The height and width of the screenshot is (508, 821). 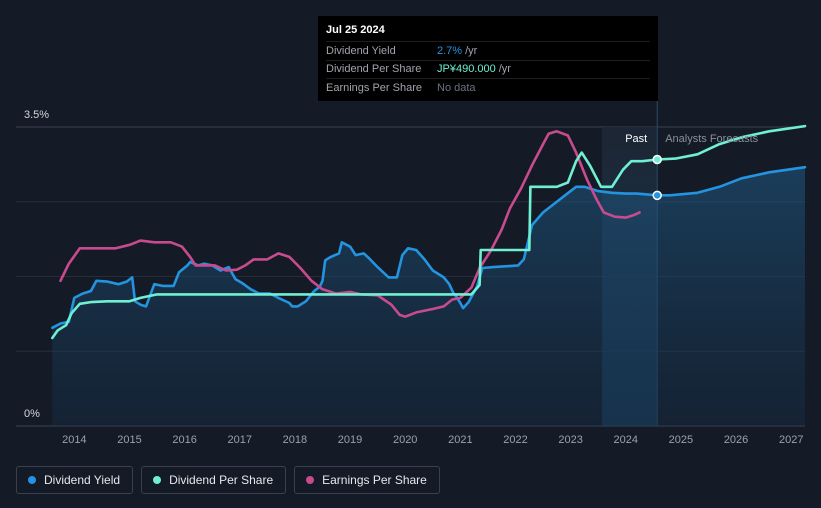 What do you see at coordinates (36, 115) in the screenshot?
I see `y-tick-label: 3.5%` at bounding box center [36, 115].